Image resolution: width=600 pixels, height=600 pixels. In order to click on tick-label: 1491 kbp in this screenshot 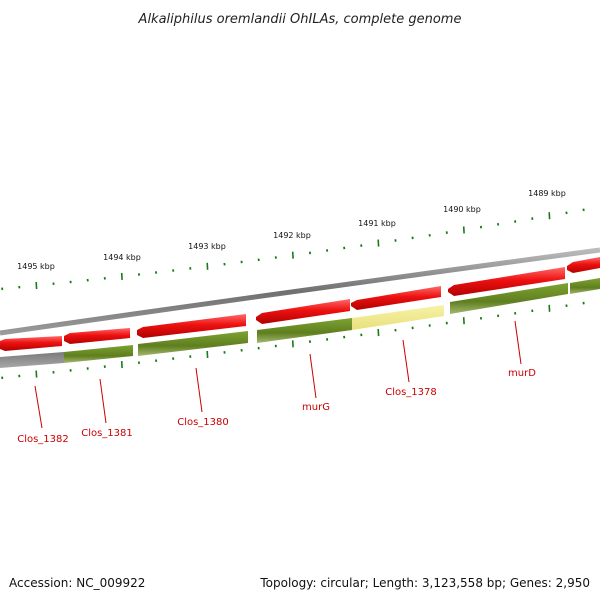, I will do `click(377, 223)`.